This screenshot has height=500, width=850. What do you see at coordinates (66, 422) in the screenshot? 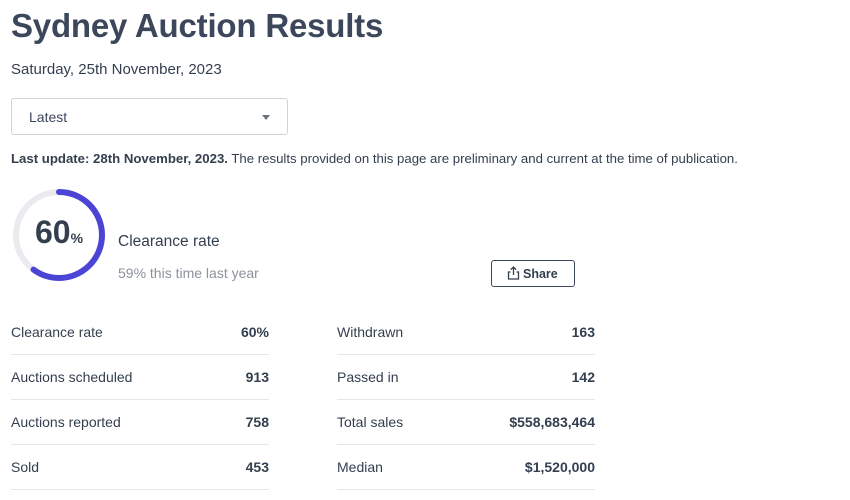
I see `stat-label: Auctions reported` at bounding box center [66, 422].